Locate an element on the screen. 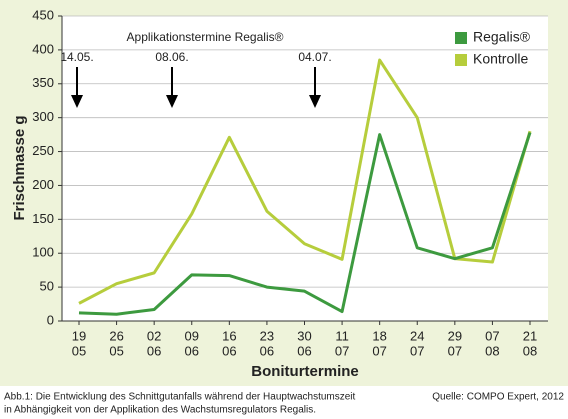 The width and height of the screenshot is (568, 419). legend-label: Kontrolle is located at coordinates (500, 59).